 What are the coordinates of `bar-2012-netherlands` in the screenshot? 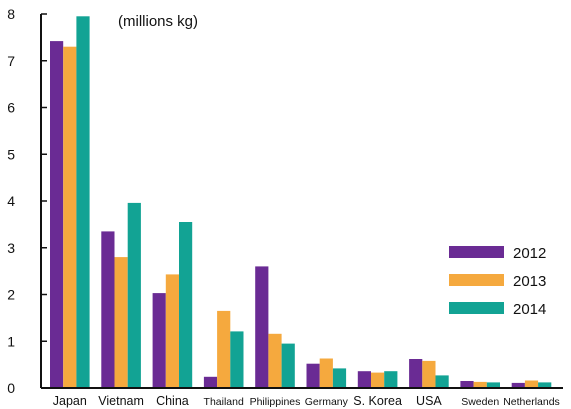 It's located at (518, 385).